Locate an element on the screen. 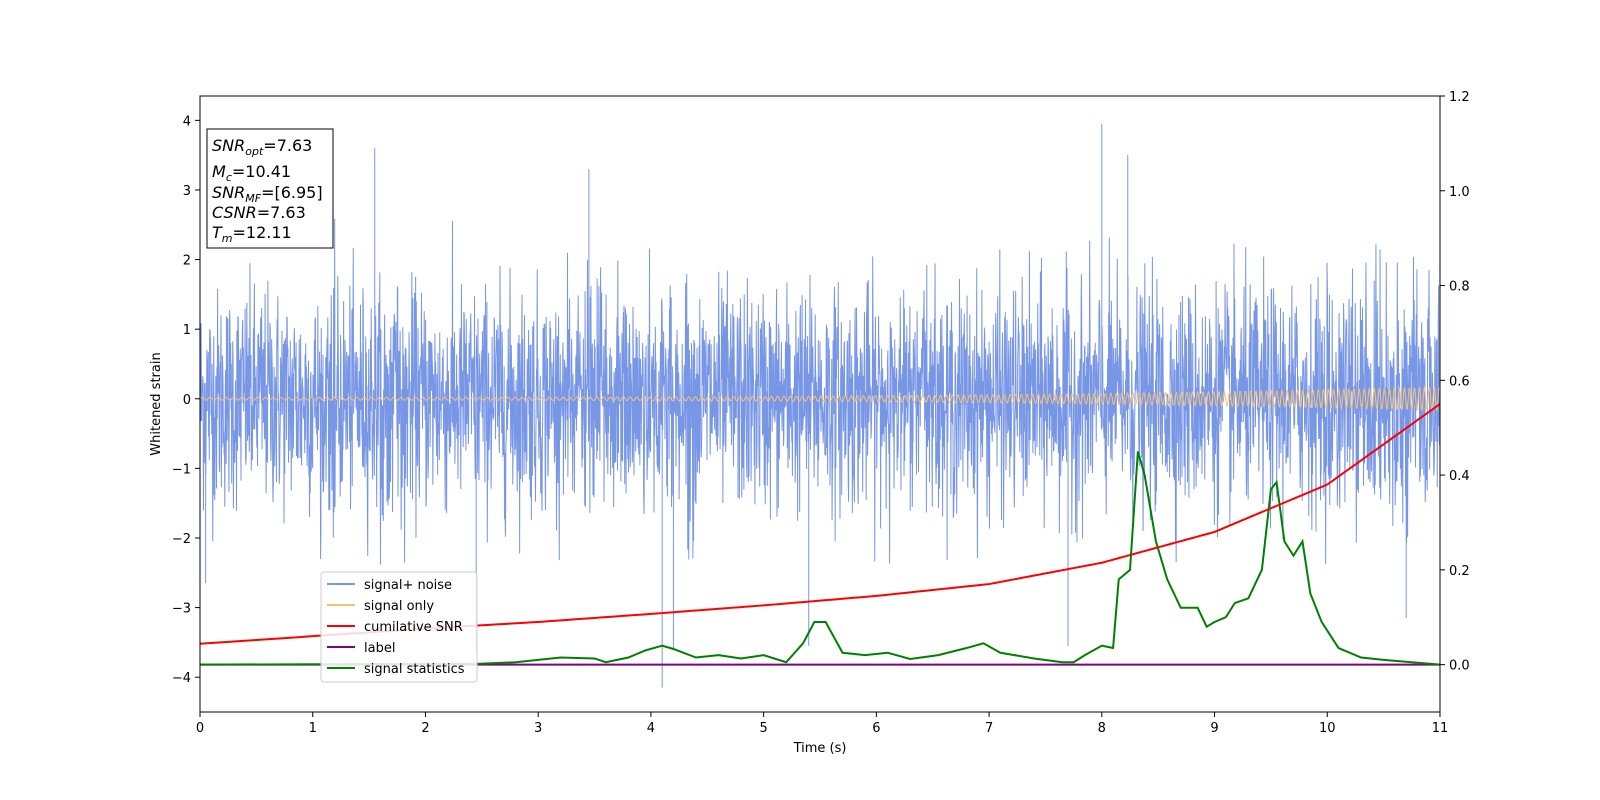 The width and height of the screenshot is (1600, 800). legend-label-cumulative-snr: cumilative SNR is located at coordinates (413, 627).